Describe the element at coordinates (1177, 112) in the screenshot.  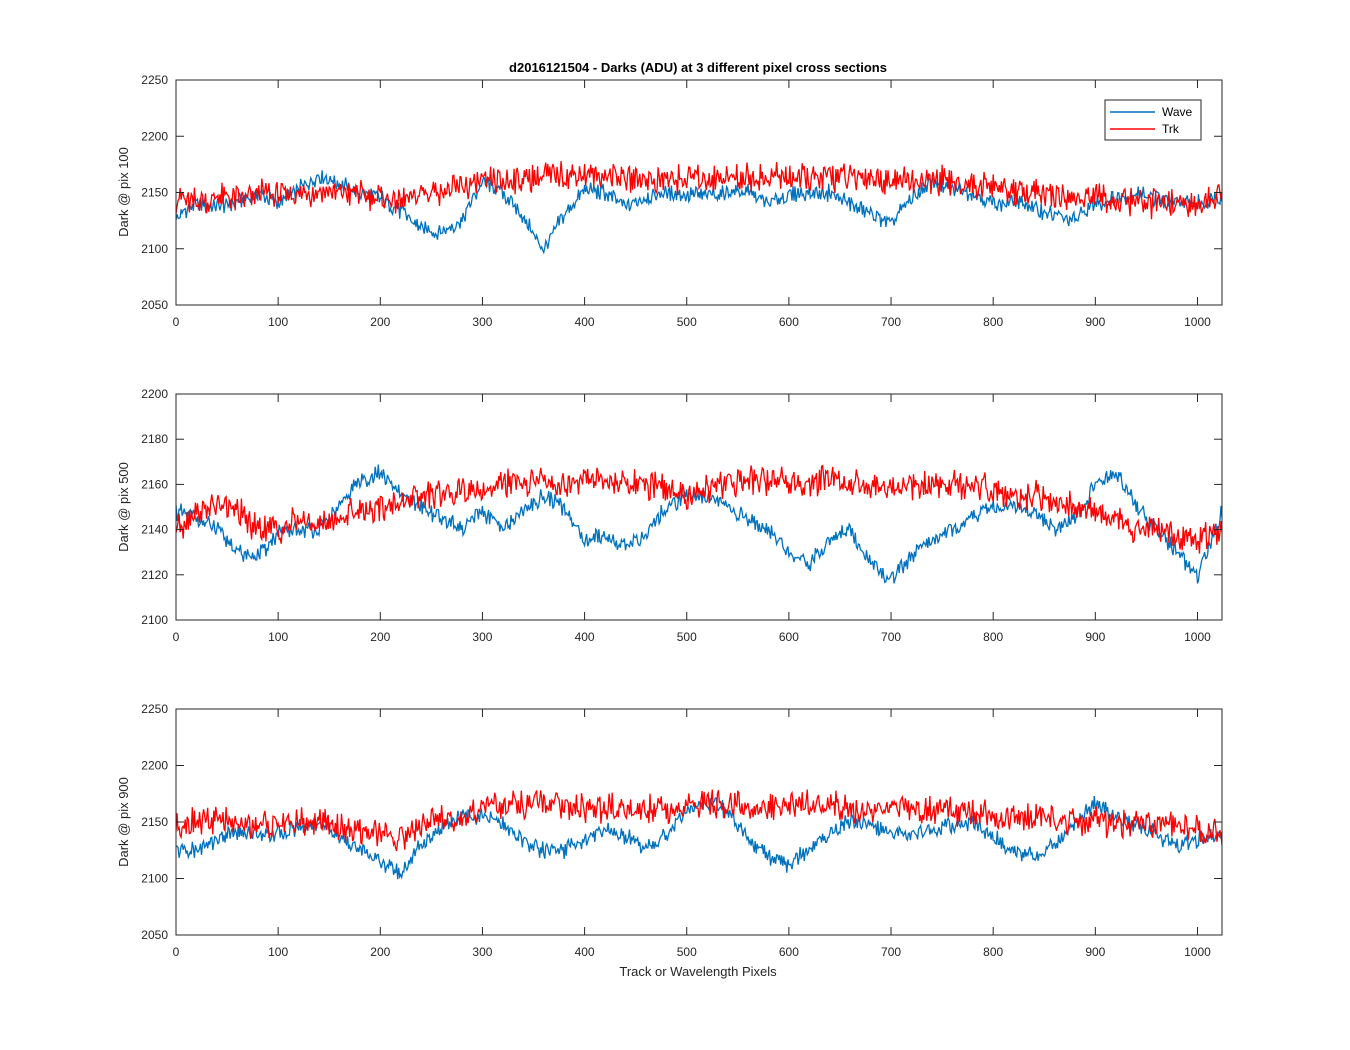
I see `legend-label-wave: Wave` at that location.